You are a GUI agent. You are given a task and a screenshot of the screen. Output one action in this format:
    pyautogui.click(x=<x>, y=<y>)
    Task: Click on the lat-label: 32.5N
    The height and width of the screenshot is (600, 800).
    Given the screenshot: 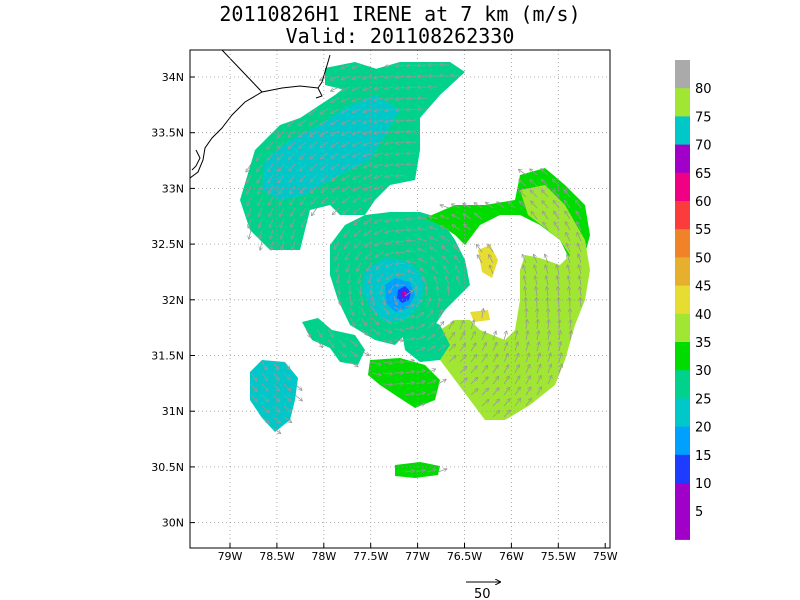 What is the action you would take?
    pyautogui.click(x=167, y=244)
    